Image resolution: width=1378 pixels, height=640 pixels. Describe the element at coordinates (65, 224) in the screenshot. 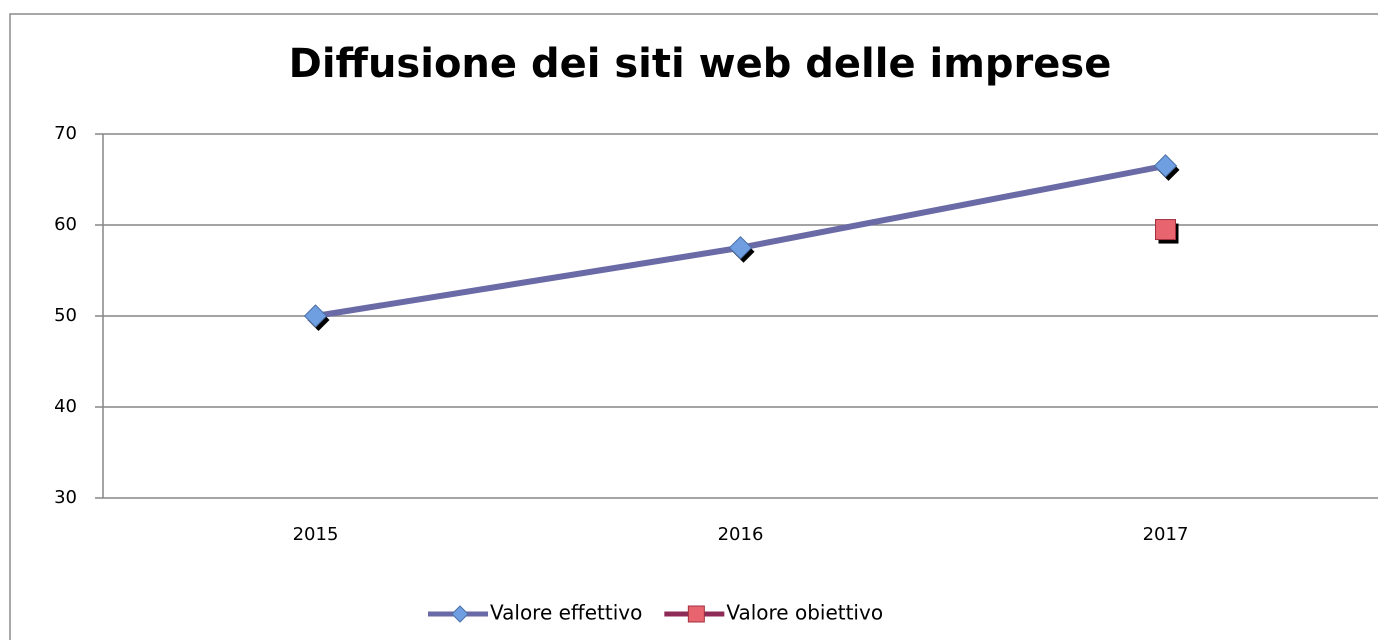

I see `y-tick-label: 60` at that location.